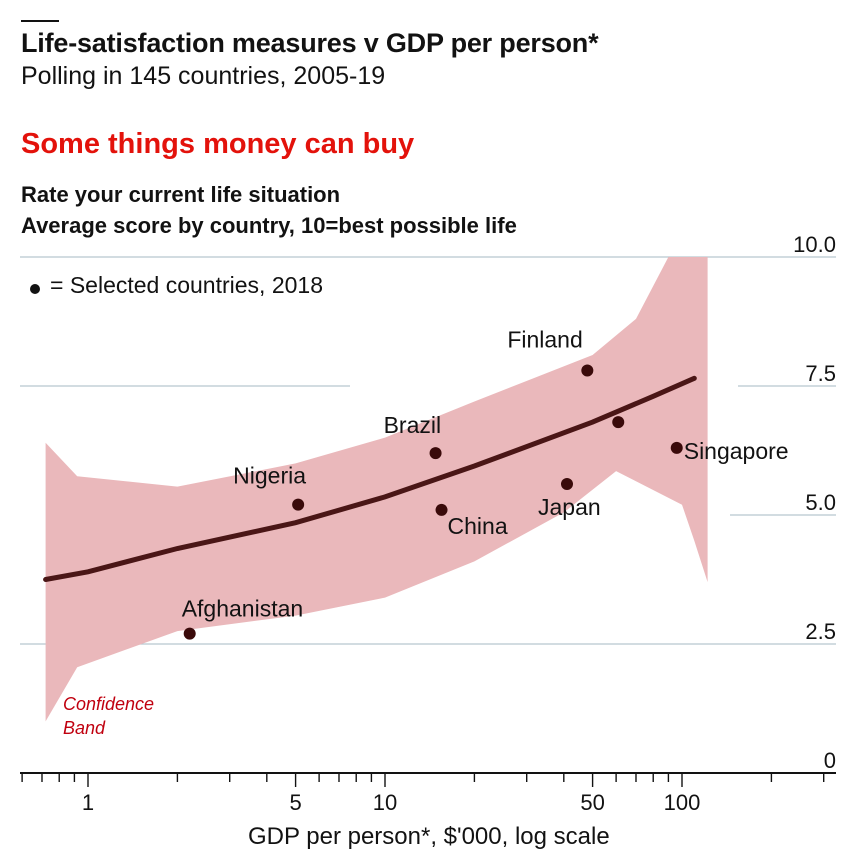  I want to click on x-tick-label: 5, so click(295, 802).